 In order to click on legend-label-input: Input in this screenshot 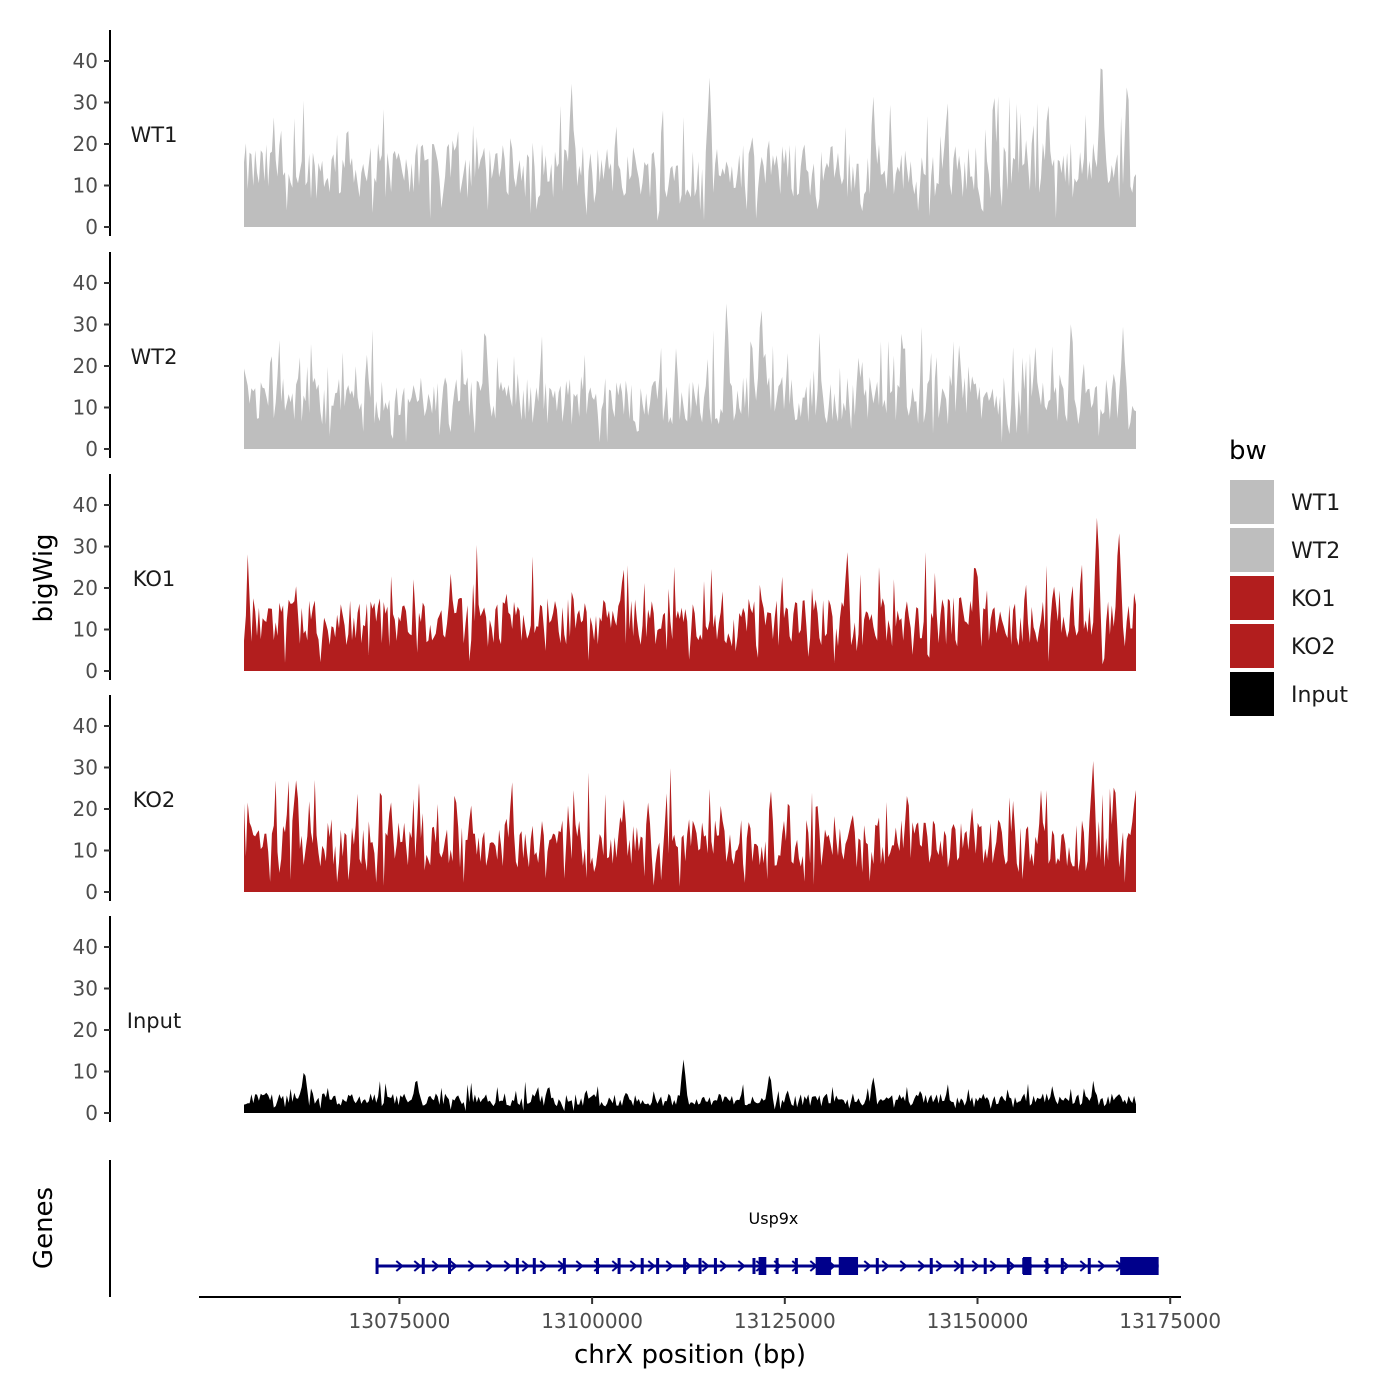, I will do `click(1319, 695)`.